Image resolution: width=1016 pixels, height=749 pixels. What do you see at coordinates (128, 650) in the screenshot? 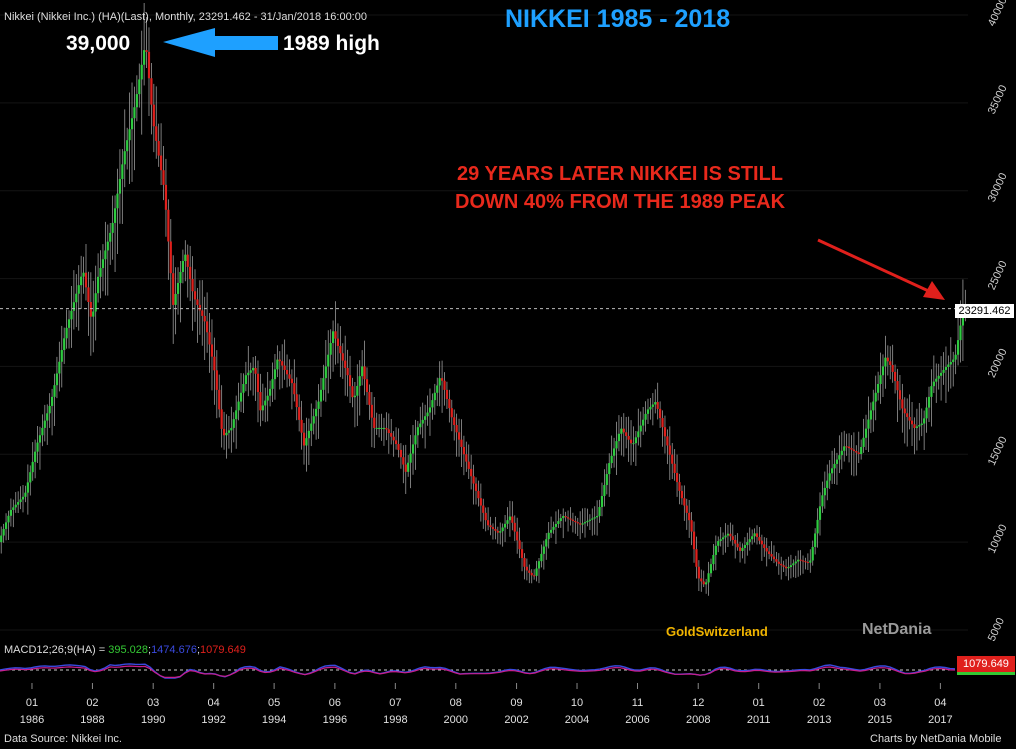
I see `macd-value: 395.028` at bounding box center [128, 650].